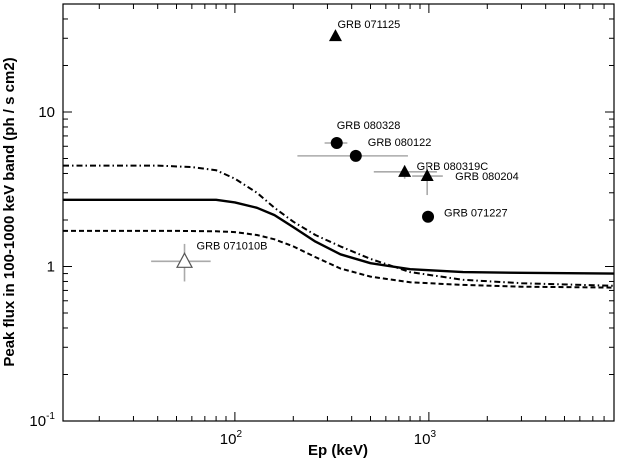  Describe the element at coordinates (232, 246) in the screenshot. I see `point-label: GRB 071010B` at that location.